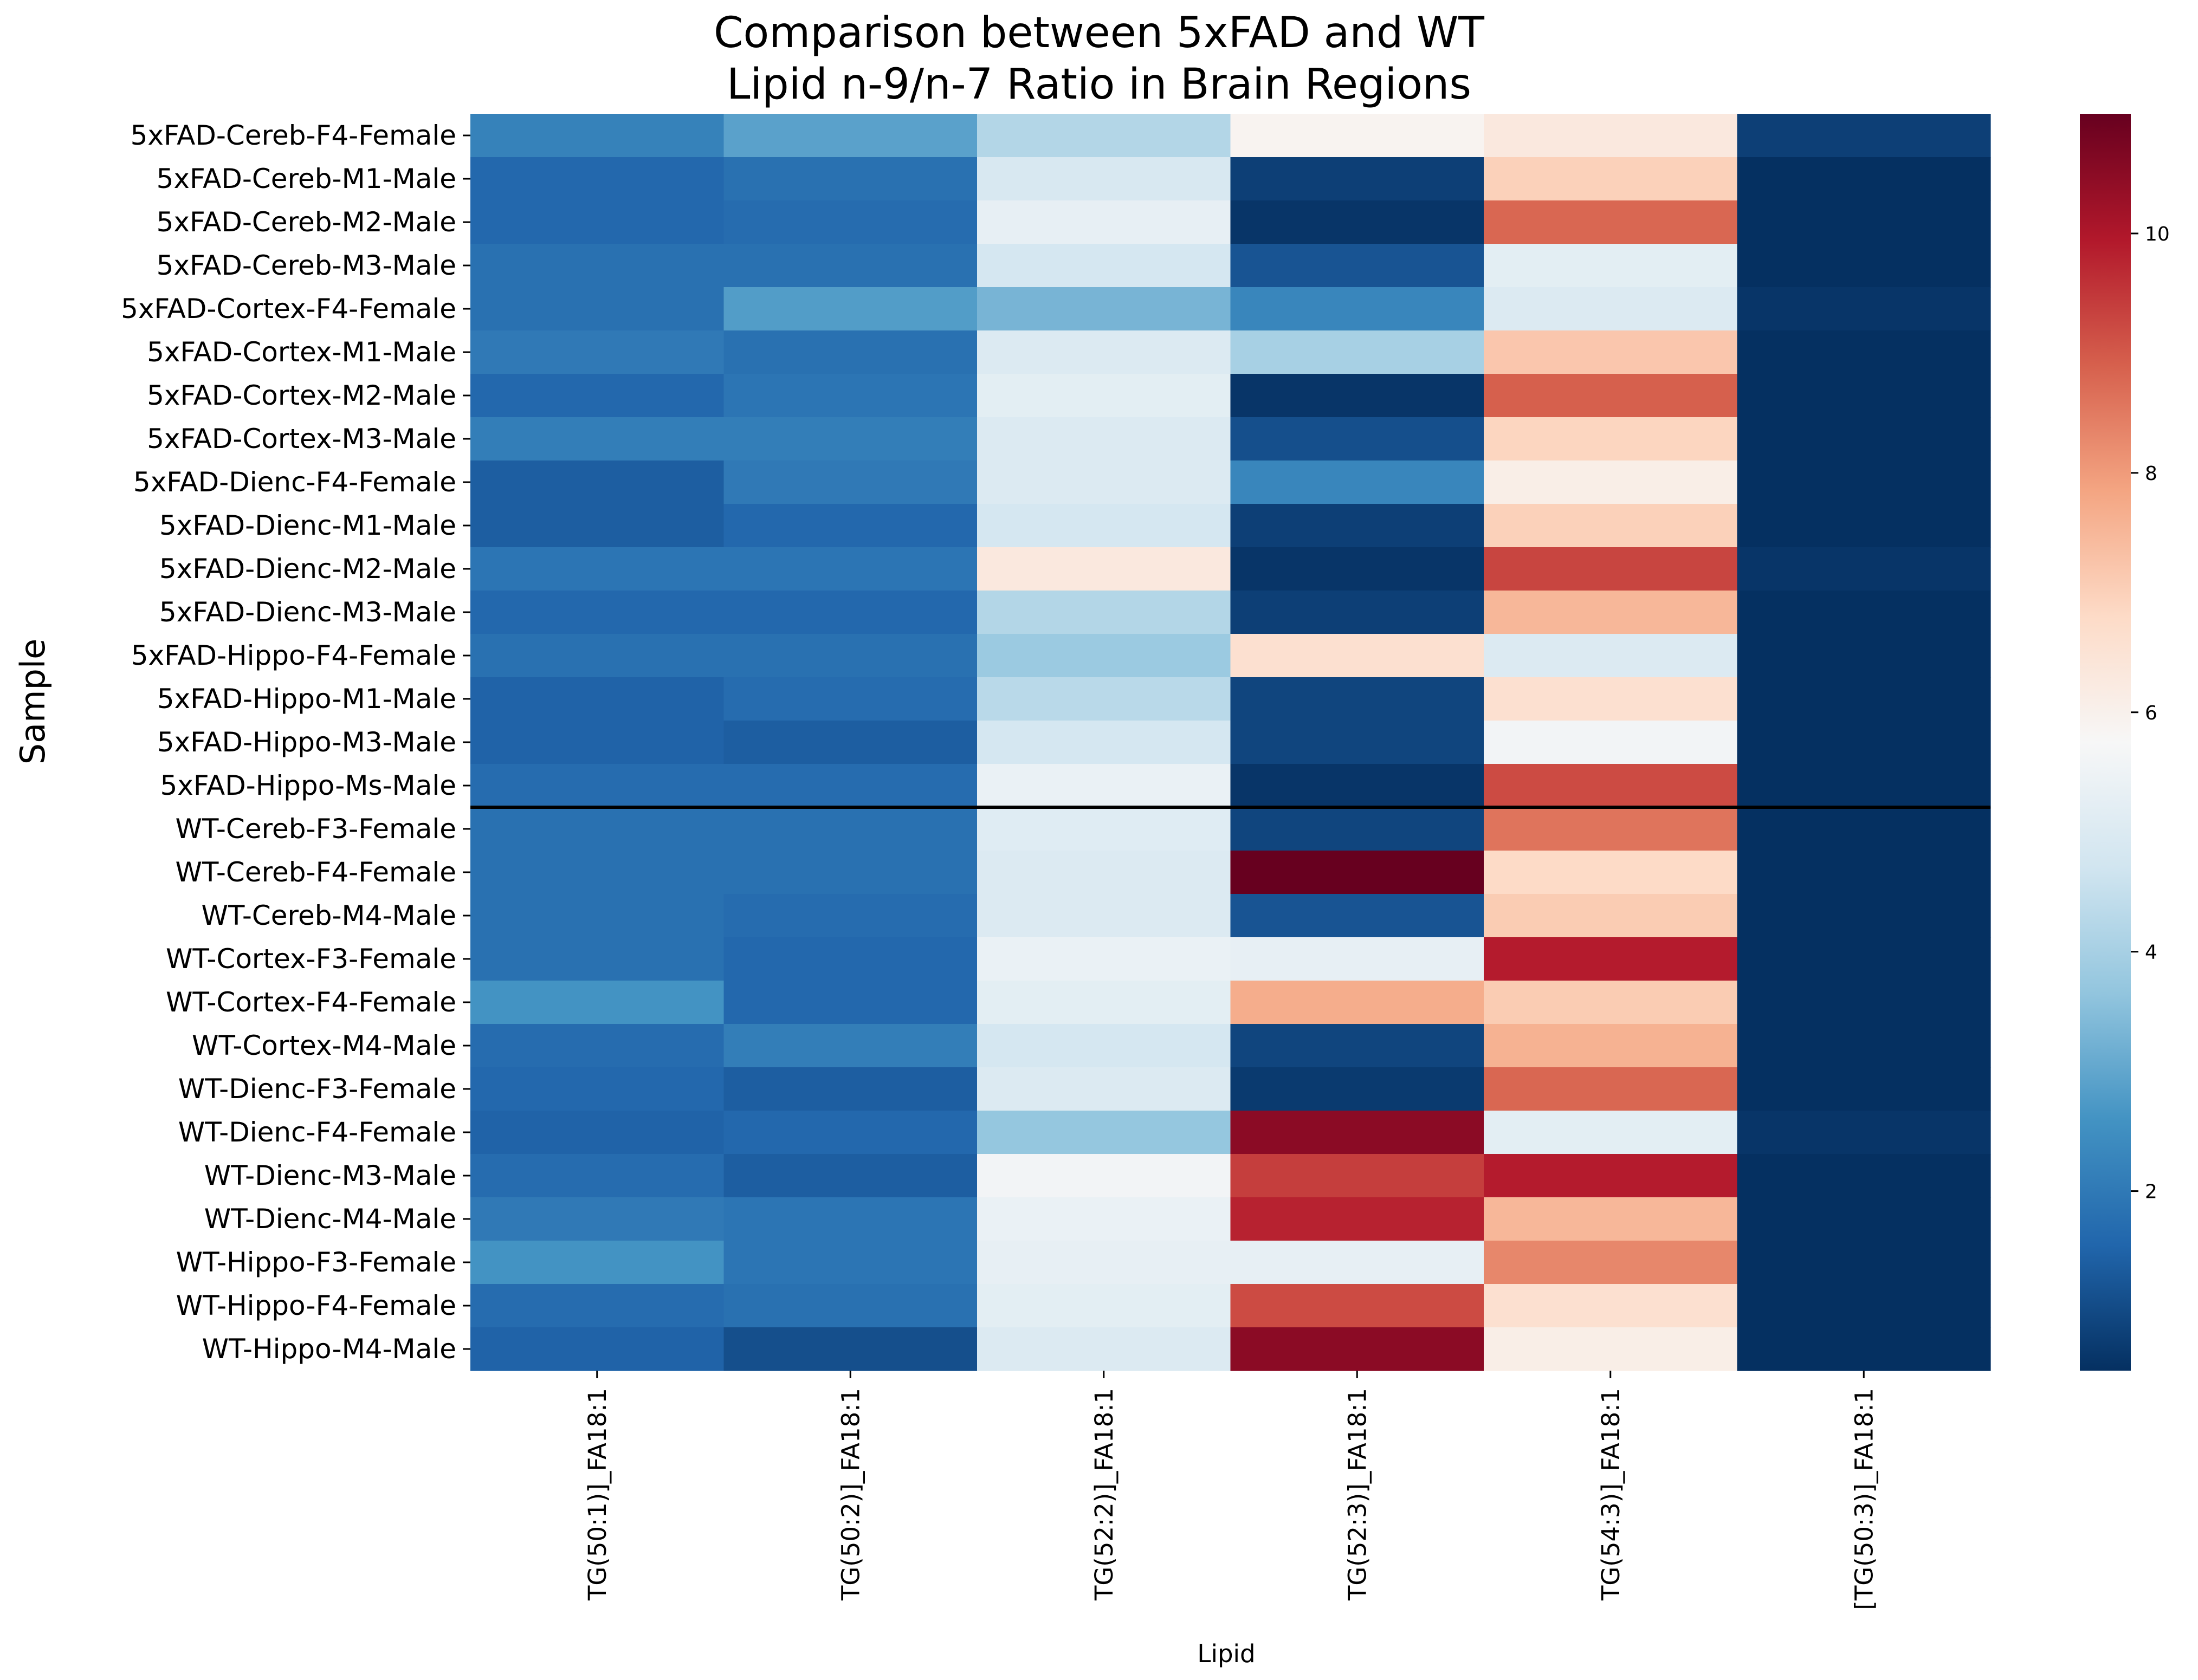  Describe the element at coordinates (2151, 953) in the screenshot. I see `colorbar-tick-label: 4` at that location.